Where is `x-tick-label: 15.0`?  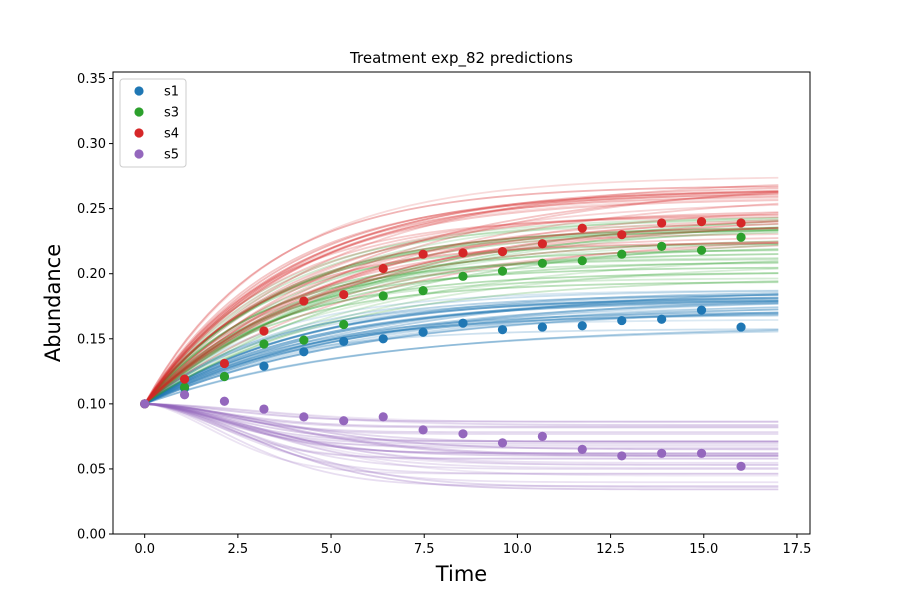
x-tick-label: 15.0 is located at coordinates (703, 549).